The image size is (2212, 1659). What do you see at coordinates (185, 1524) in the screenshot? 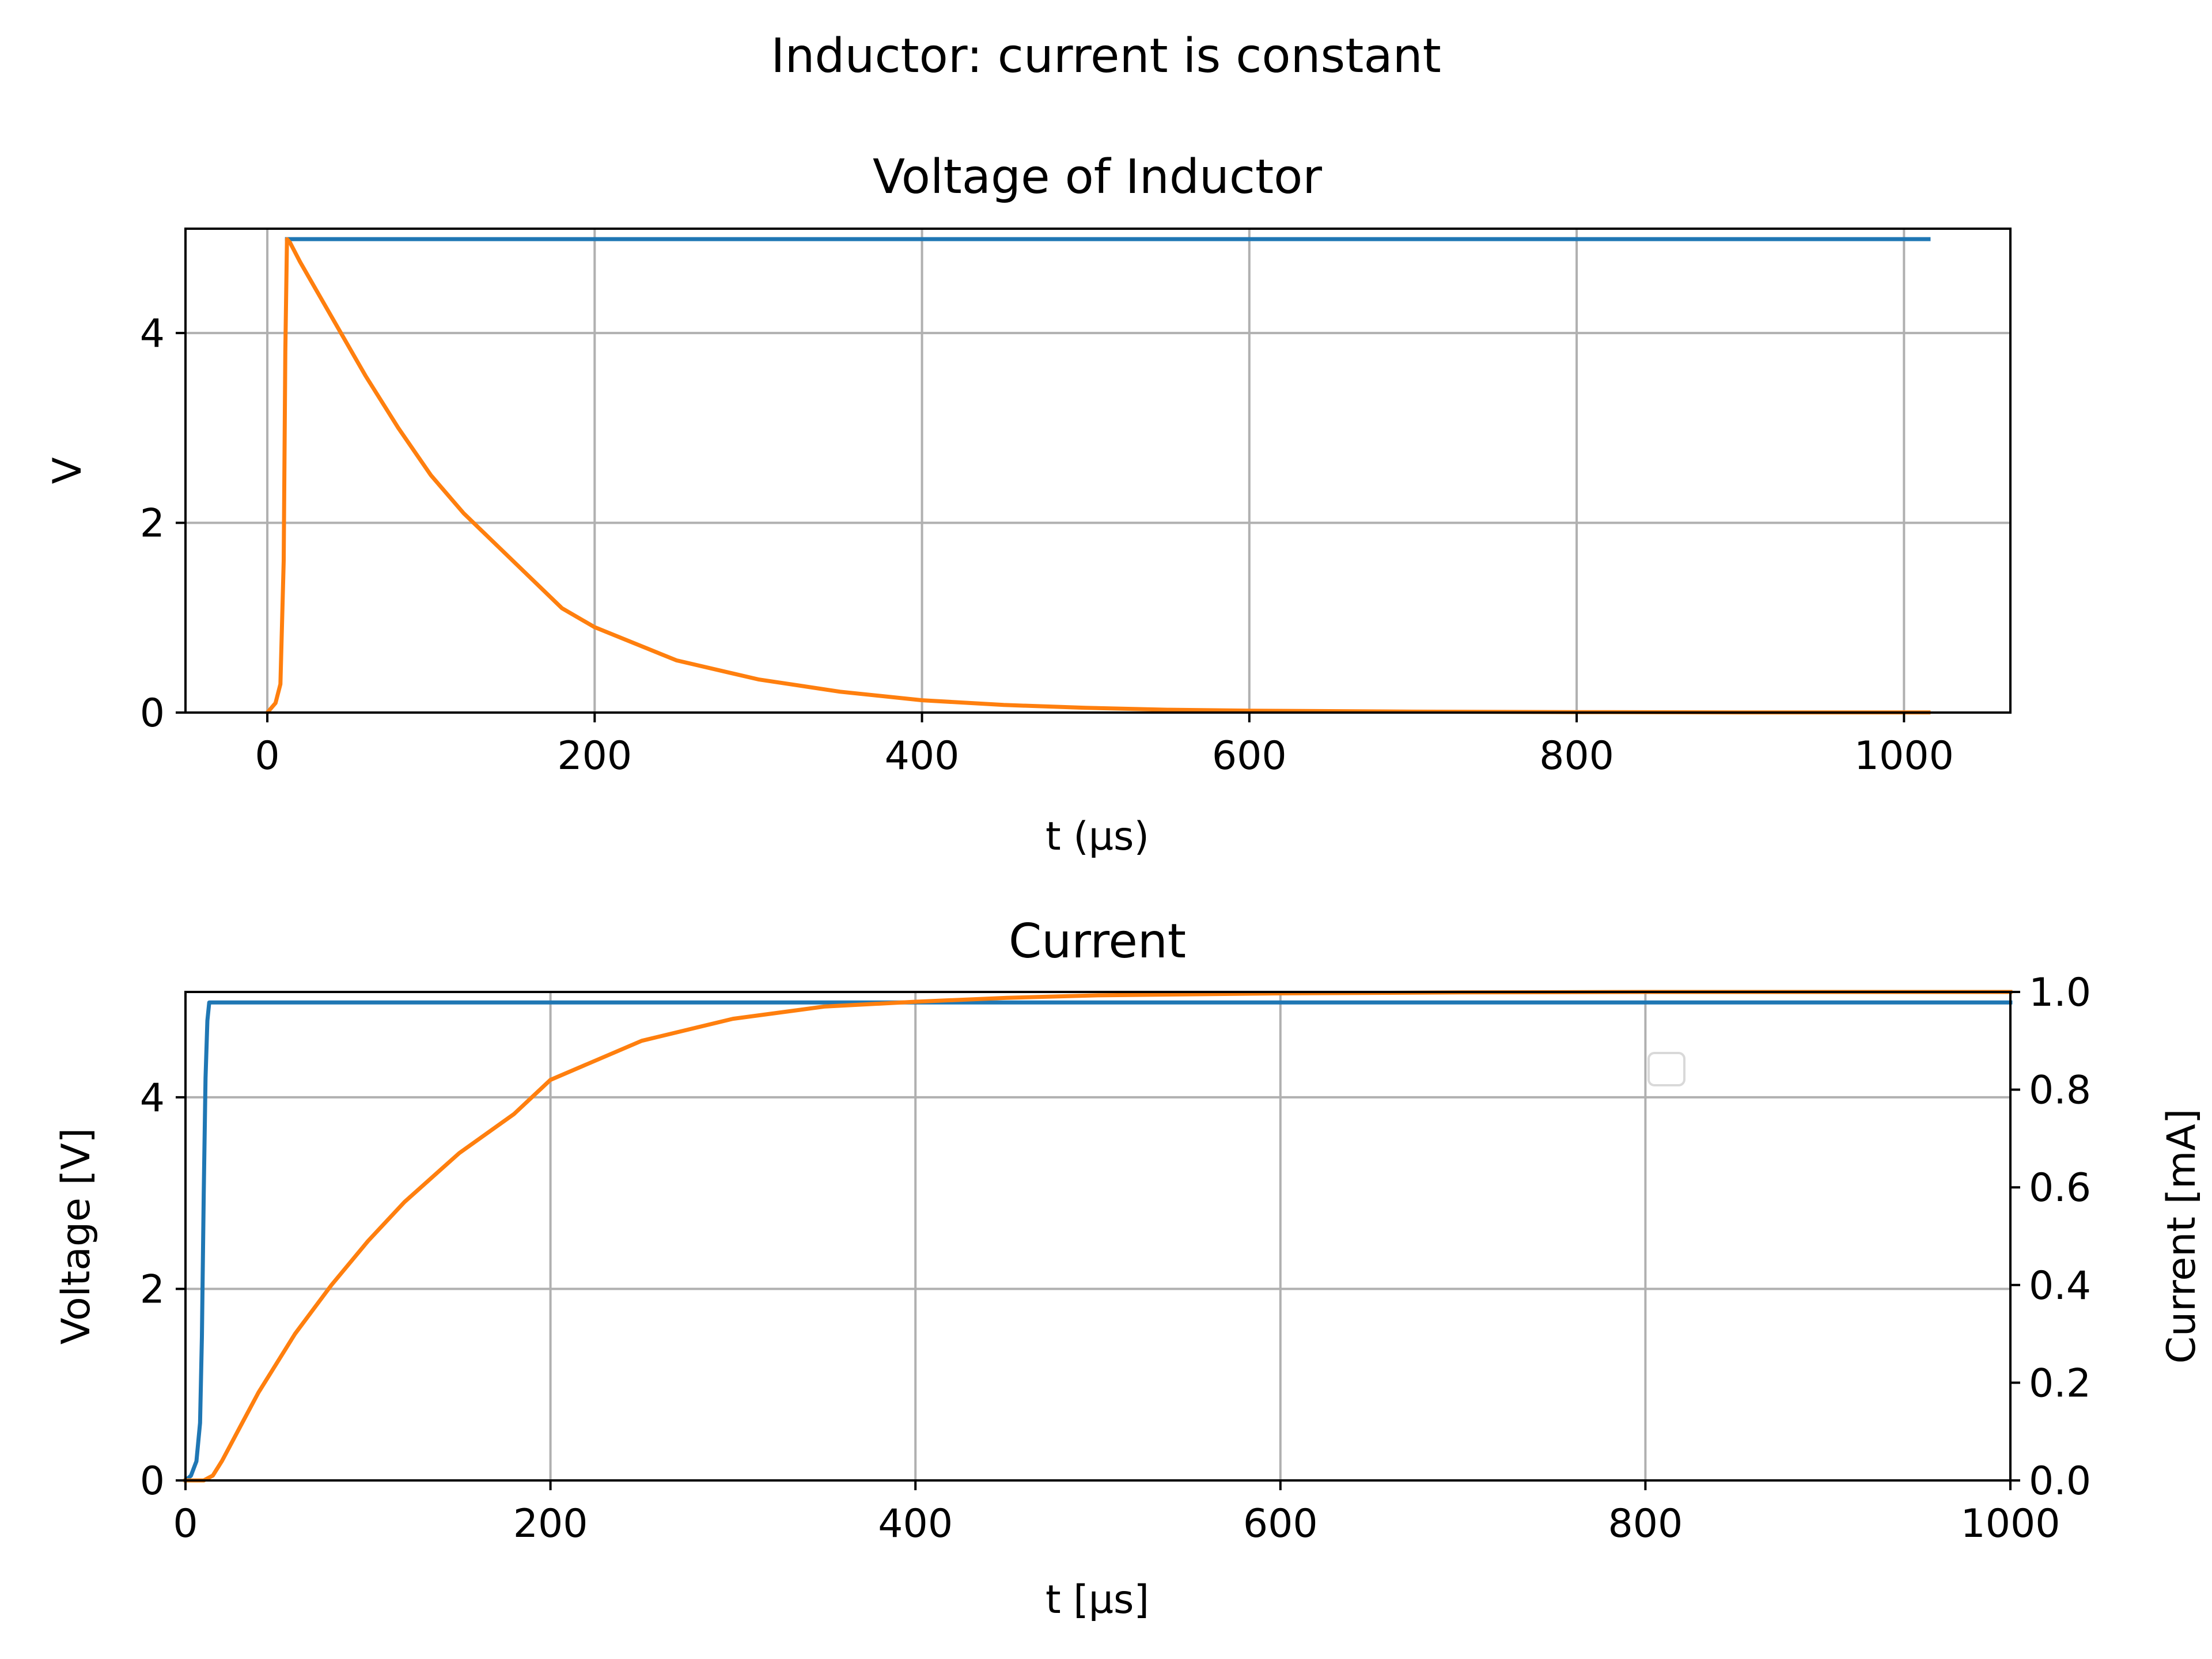
I see `current-x-tick-label: 0` at bounding box center [185, 1524].